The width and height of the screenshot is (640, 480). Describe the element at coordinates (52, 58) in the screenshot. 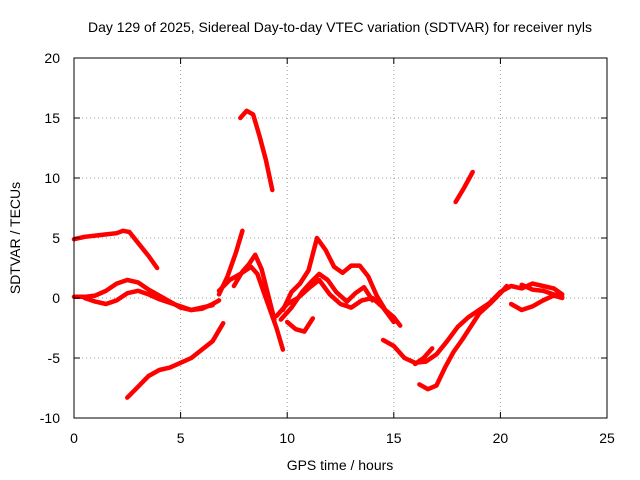

I see `y-tick-label: 20` at that location.